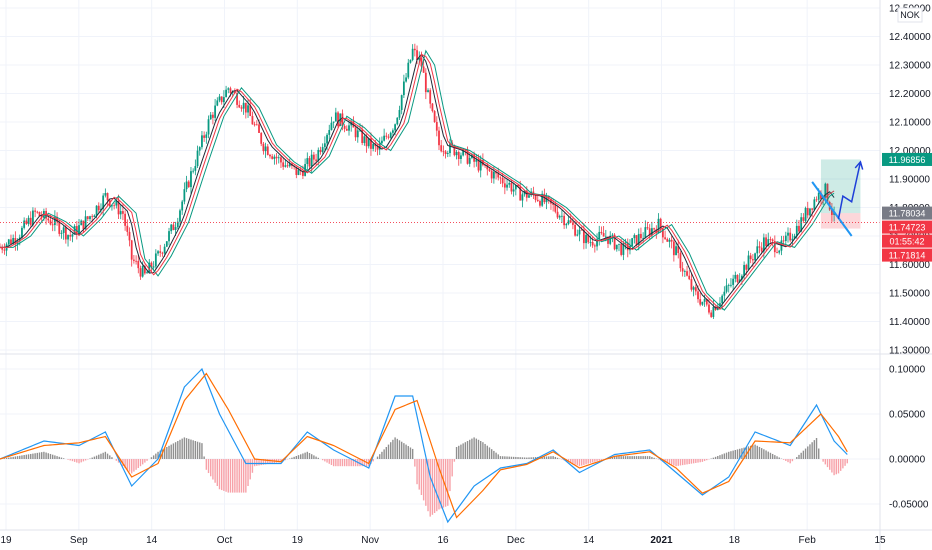  I want to click on price-tick-label: 11.50000, so click(909, 294).